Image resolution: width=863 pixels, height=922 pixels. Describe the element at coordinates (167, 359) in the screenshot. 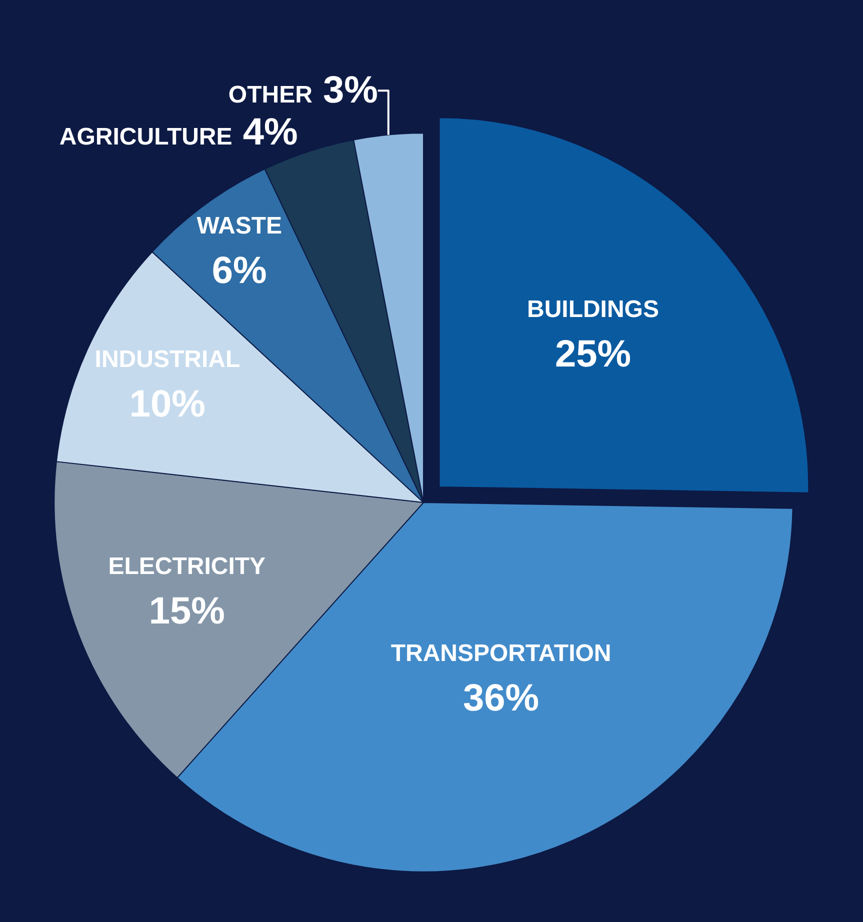

I see `slice-label: INDUSTRIAL` at that location.